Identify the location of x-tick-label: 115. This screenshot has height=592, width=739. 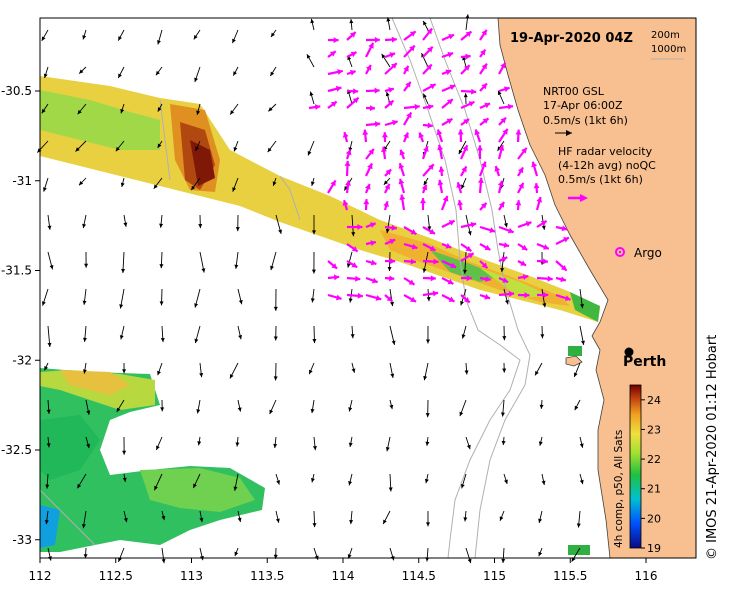
(494, 576).